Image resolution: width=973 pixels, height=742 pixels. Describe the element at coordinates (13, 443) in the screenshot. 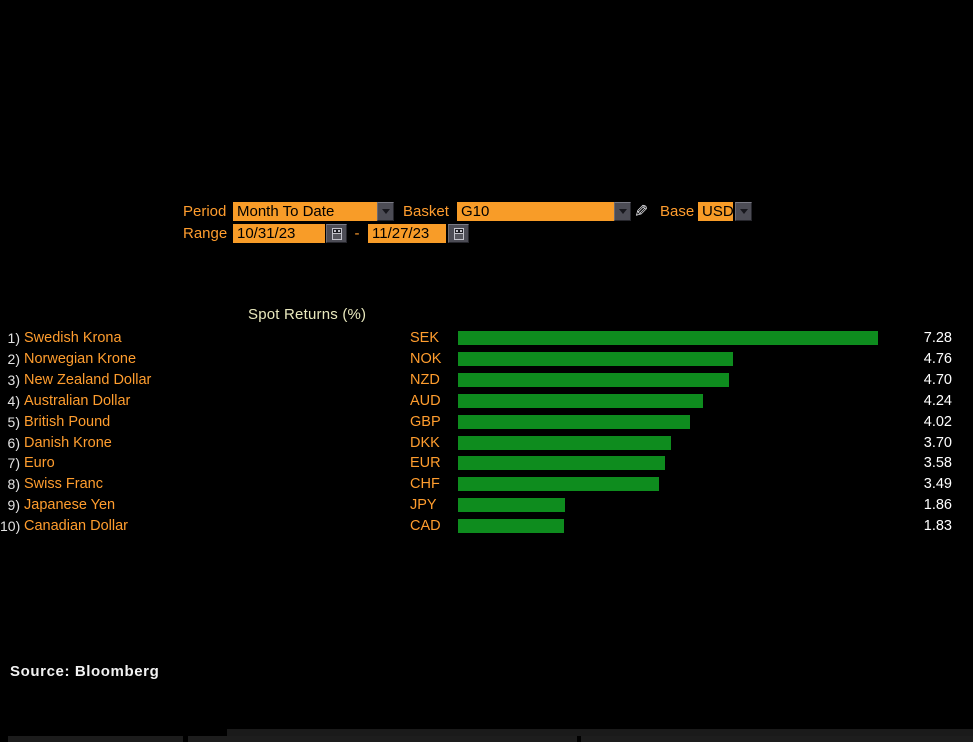

I see `row-rank: 6)` at that location.